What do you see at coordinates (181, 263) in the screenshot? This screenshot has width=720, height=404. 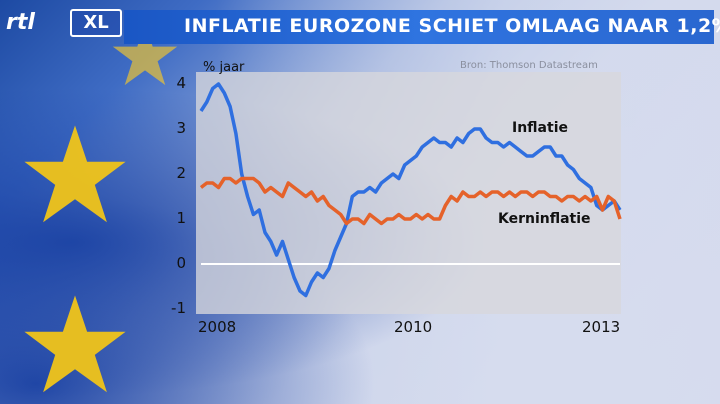 I see `y-tick-label: 0` at bounding box center [181, 263].